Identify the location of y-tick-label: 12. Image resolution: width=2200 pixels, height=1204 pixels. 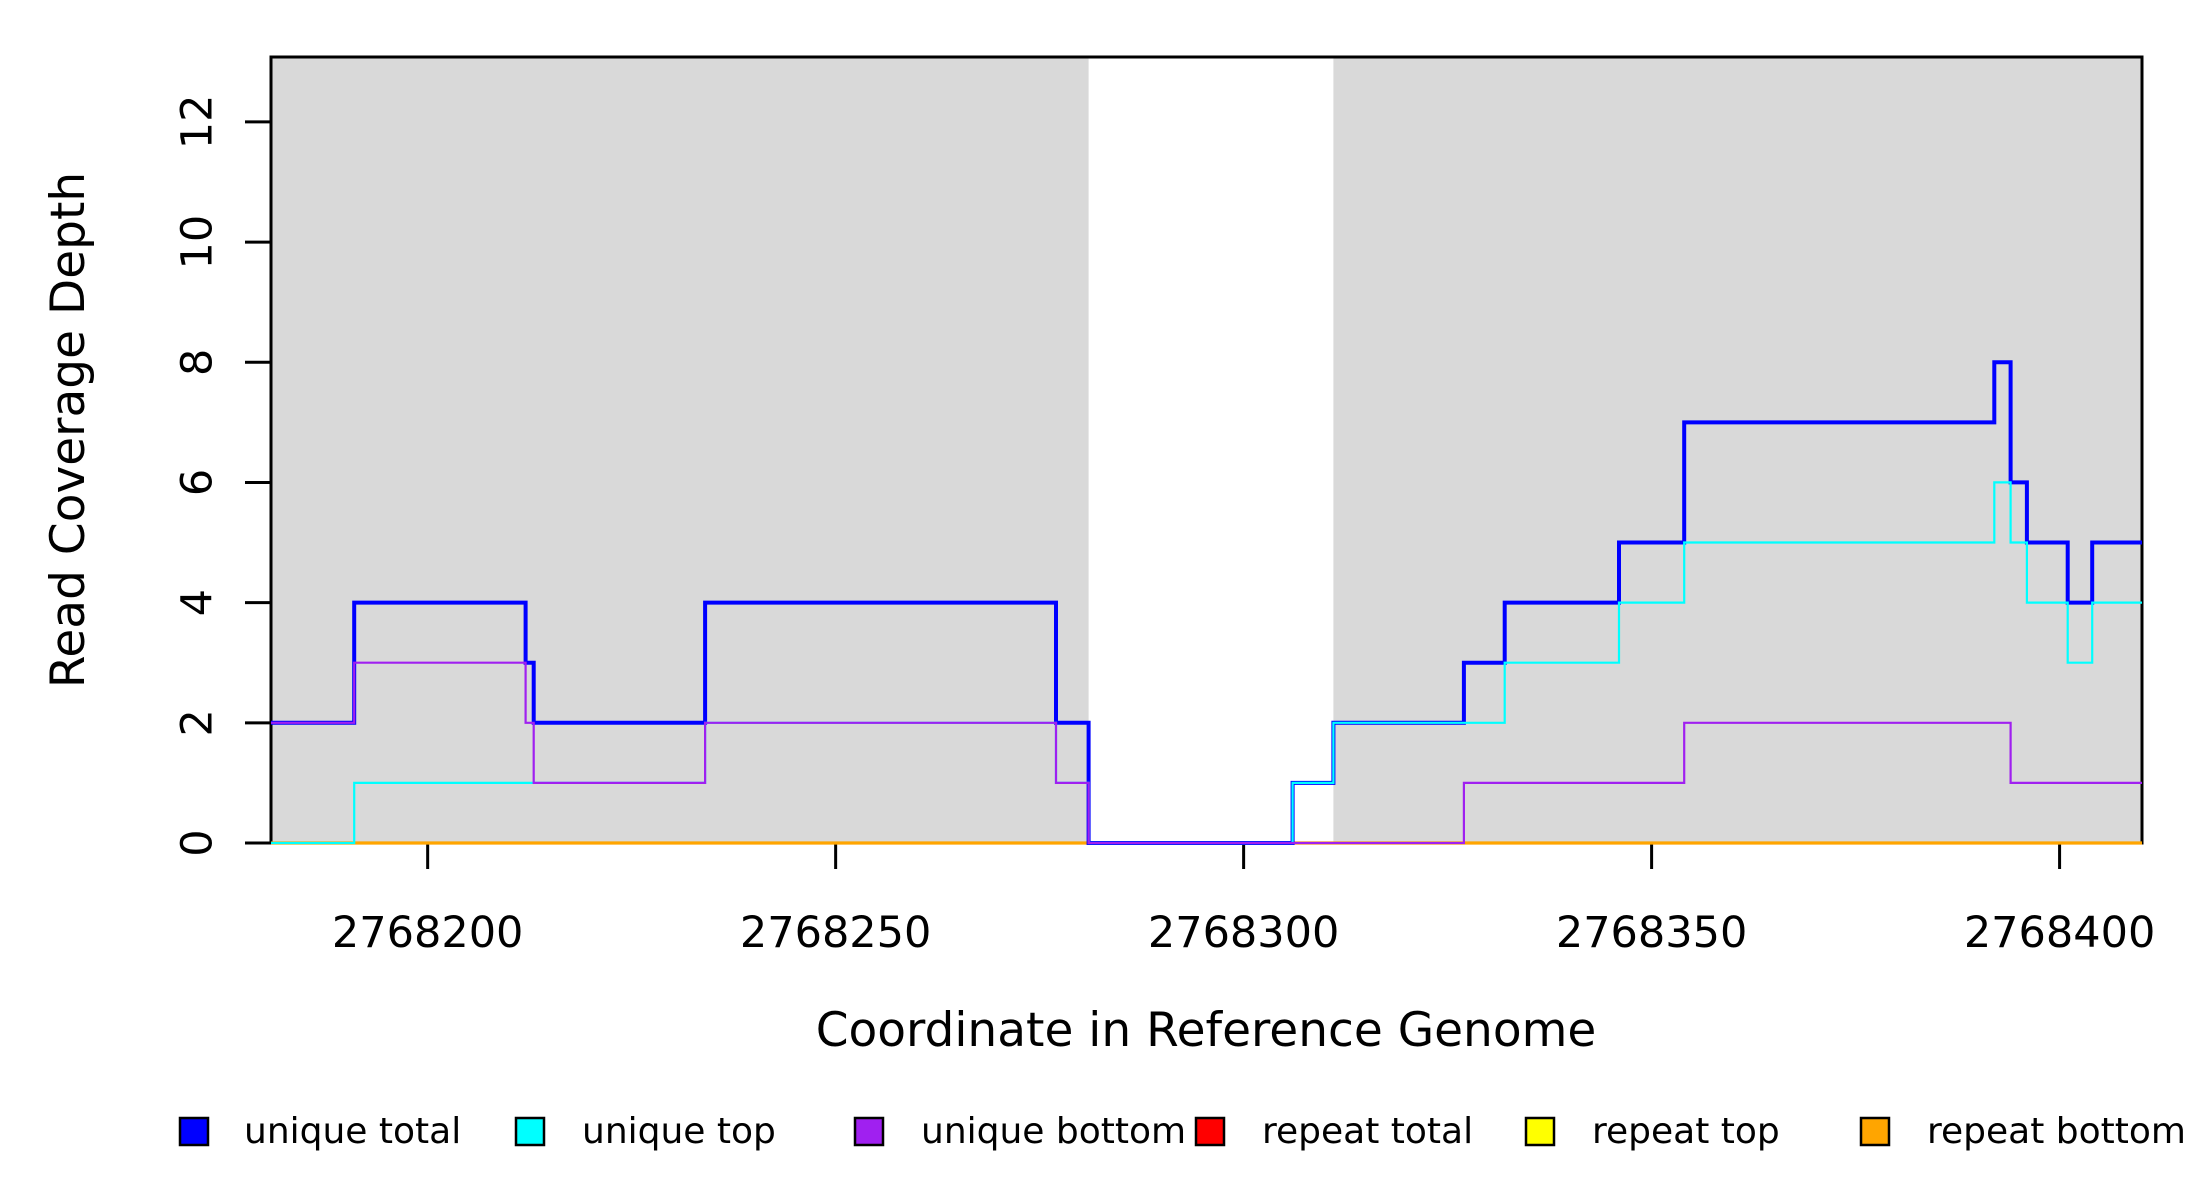
(198, 122).